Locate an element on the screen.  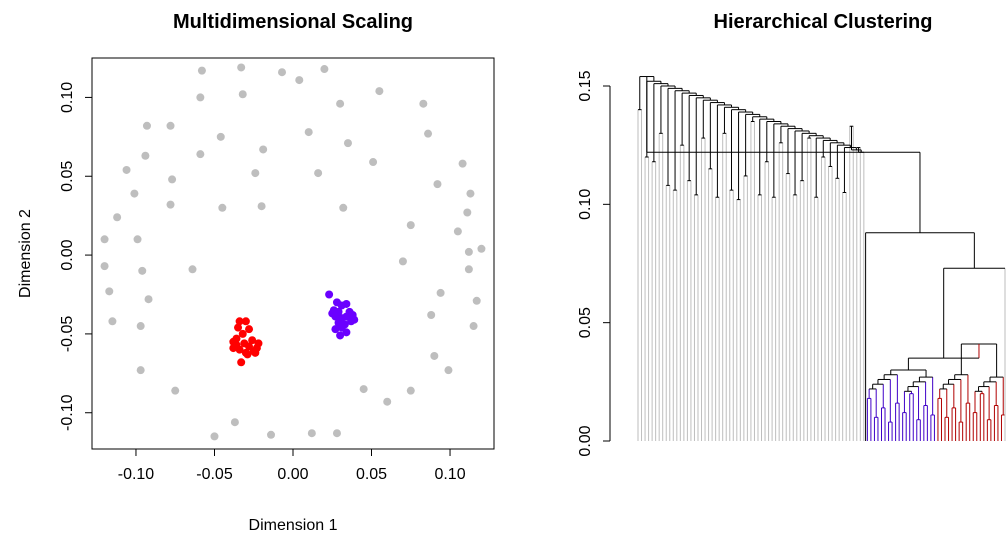
chart-title: Multidimensional Scaling is located at coordinates (293, 22).